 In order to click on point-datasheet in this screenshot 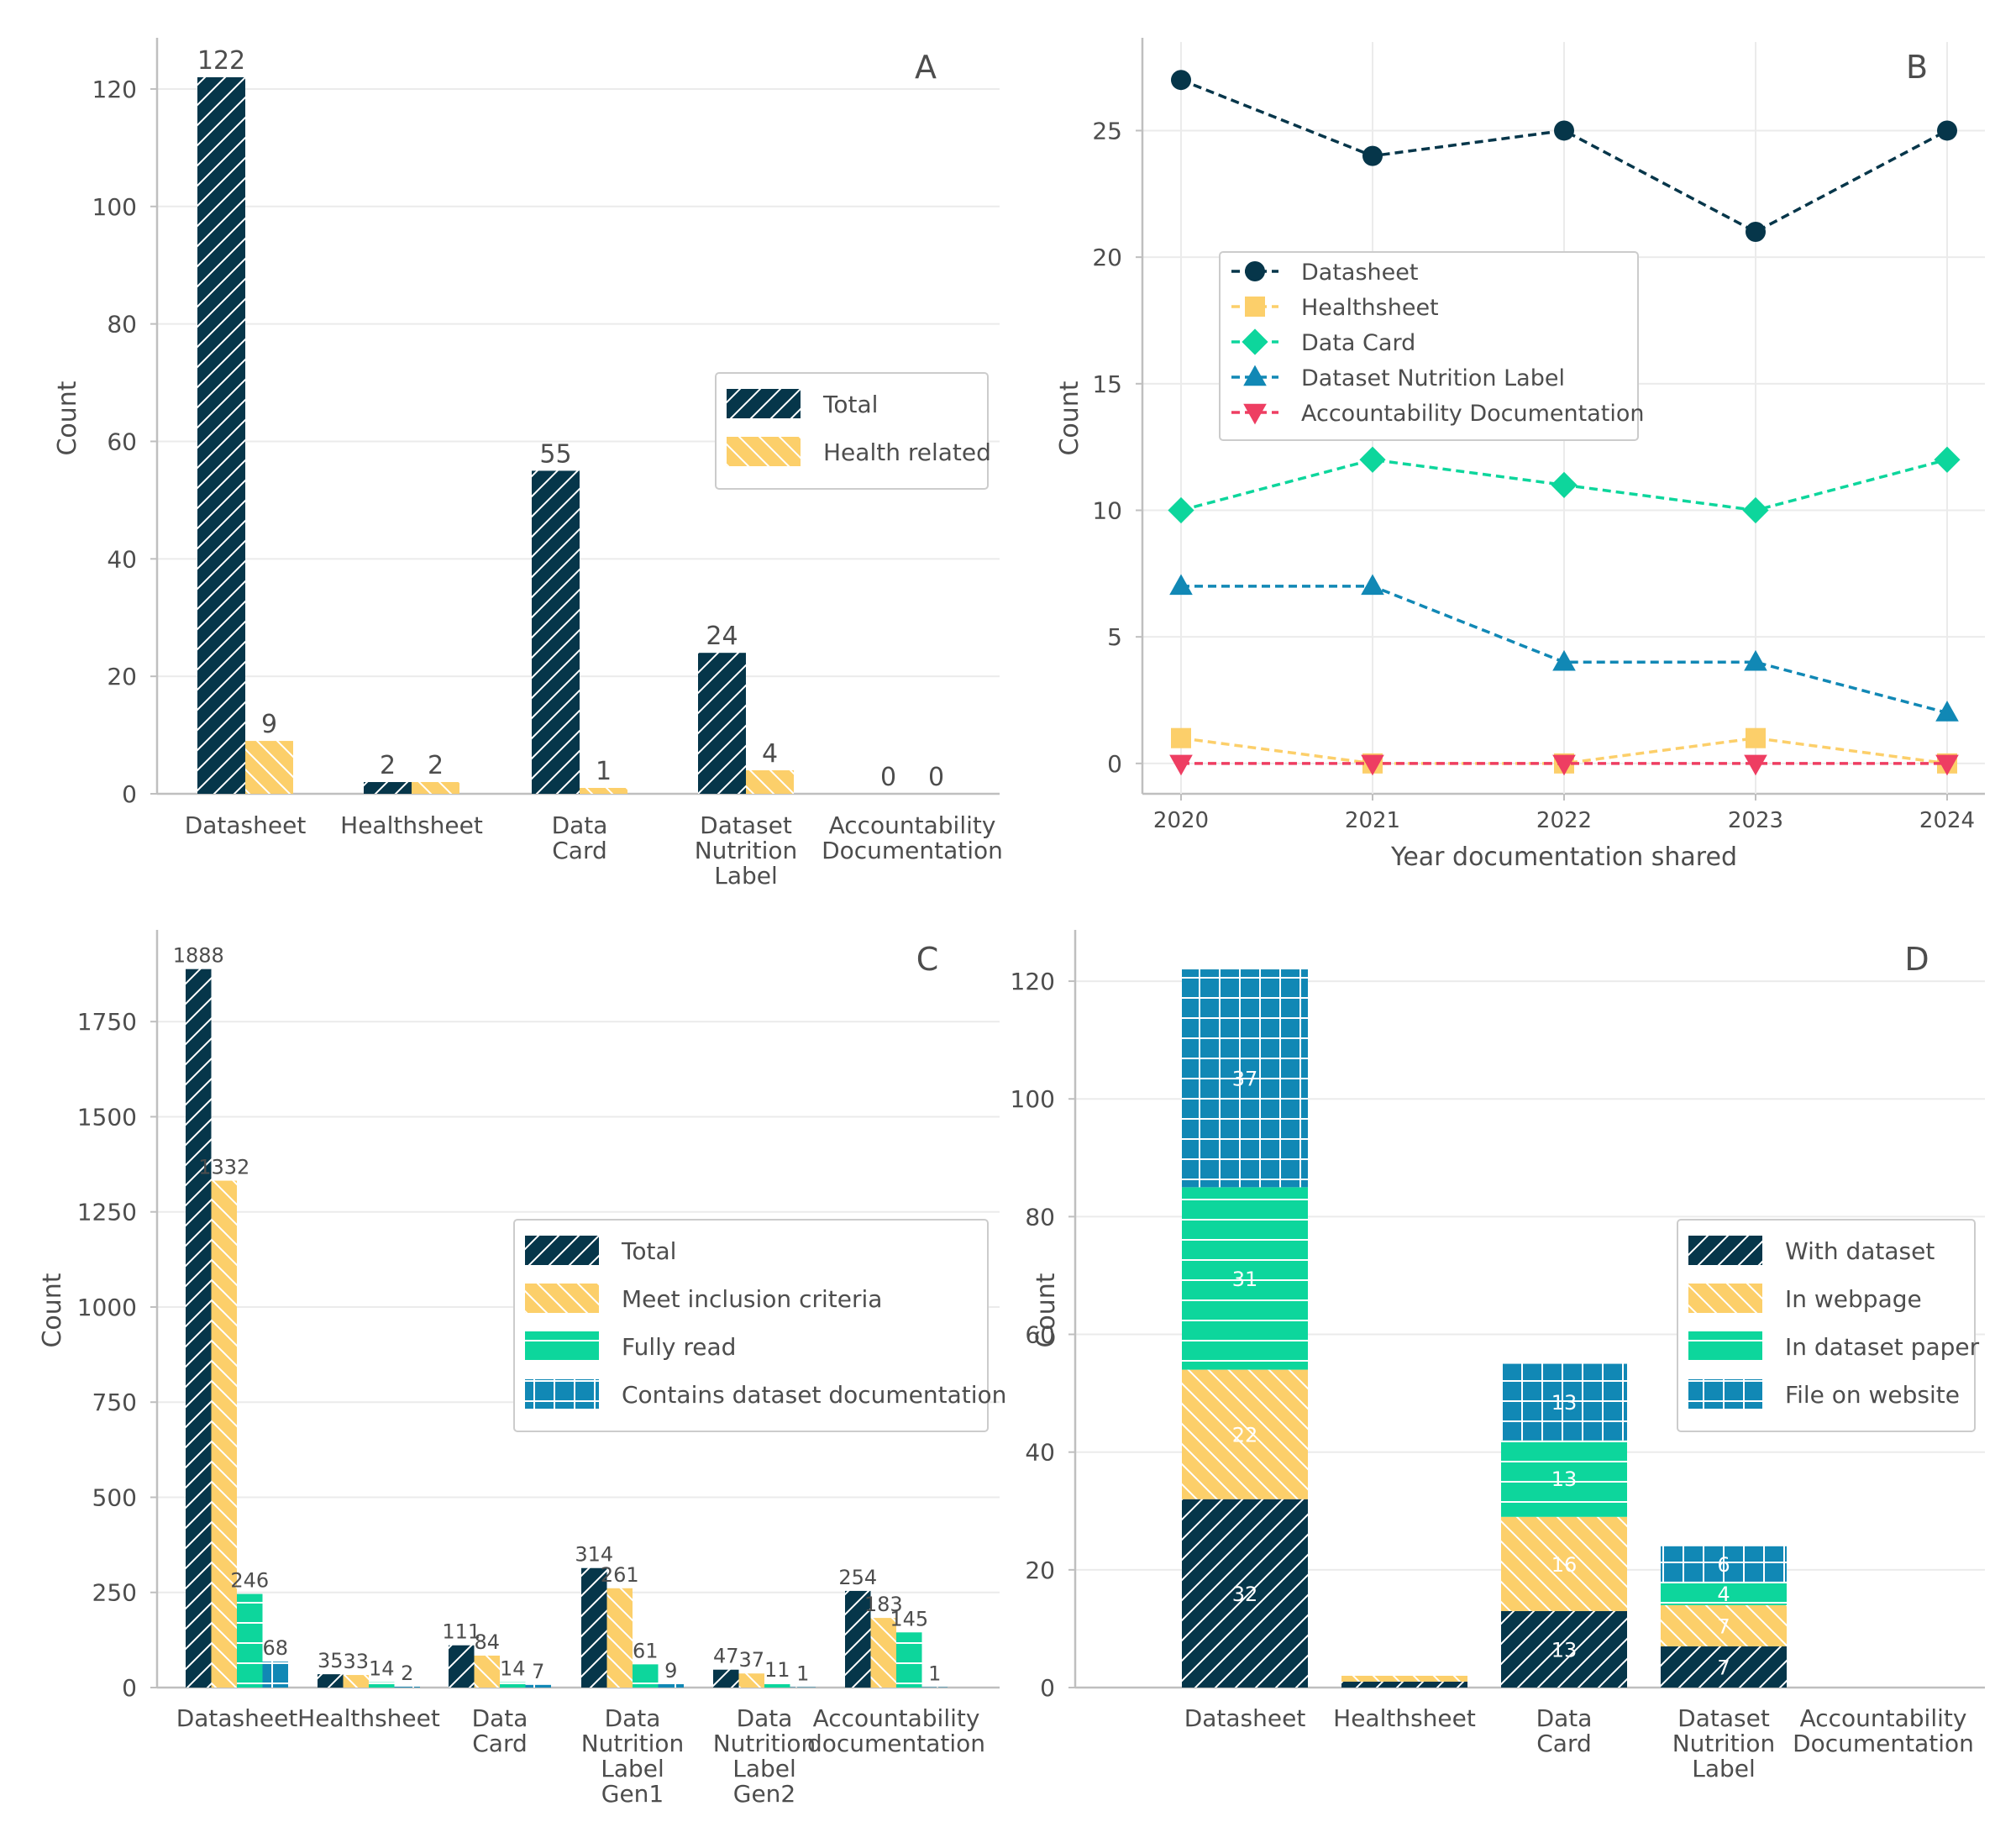, I will do `click(1181, 80)`.